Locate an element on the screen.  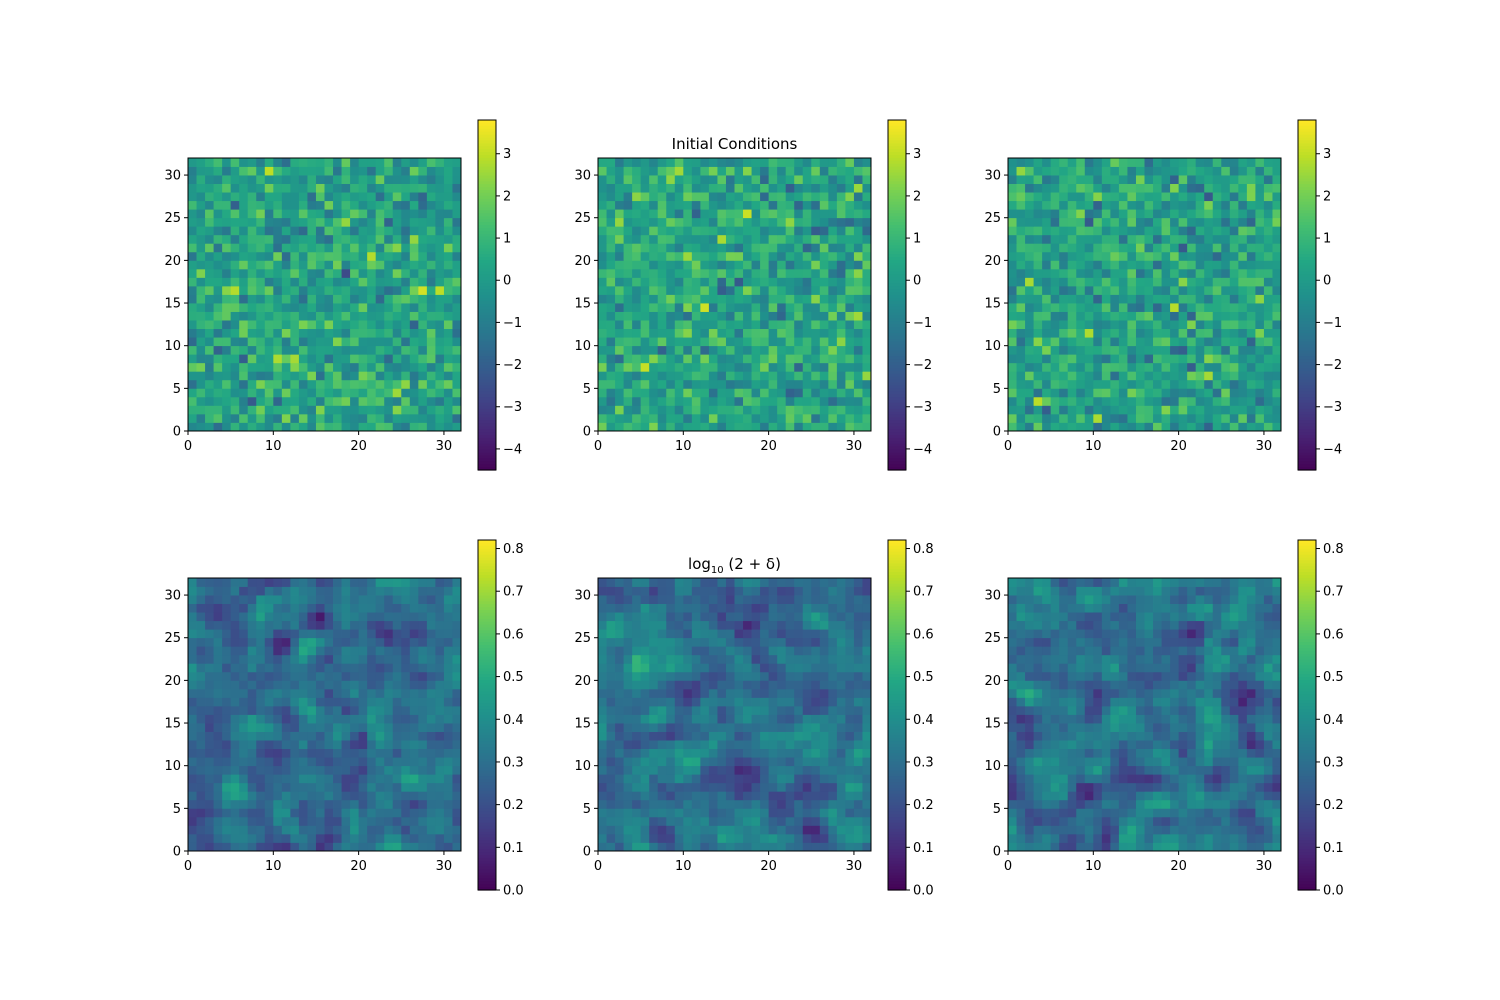
heatmap-cells is located at coordinates (325, 295).